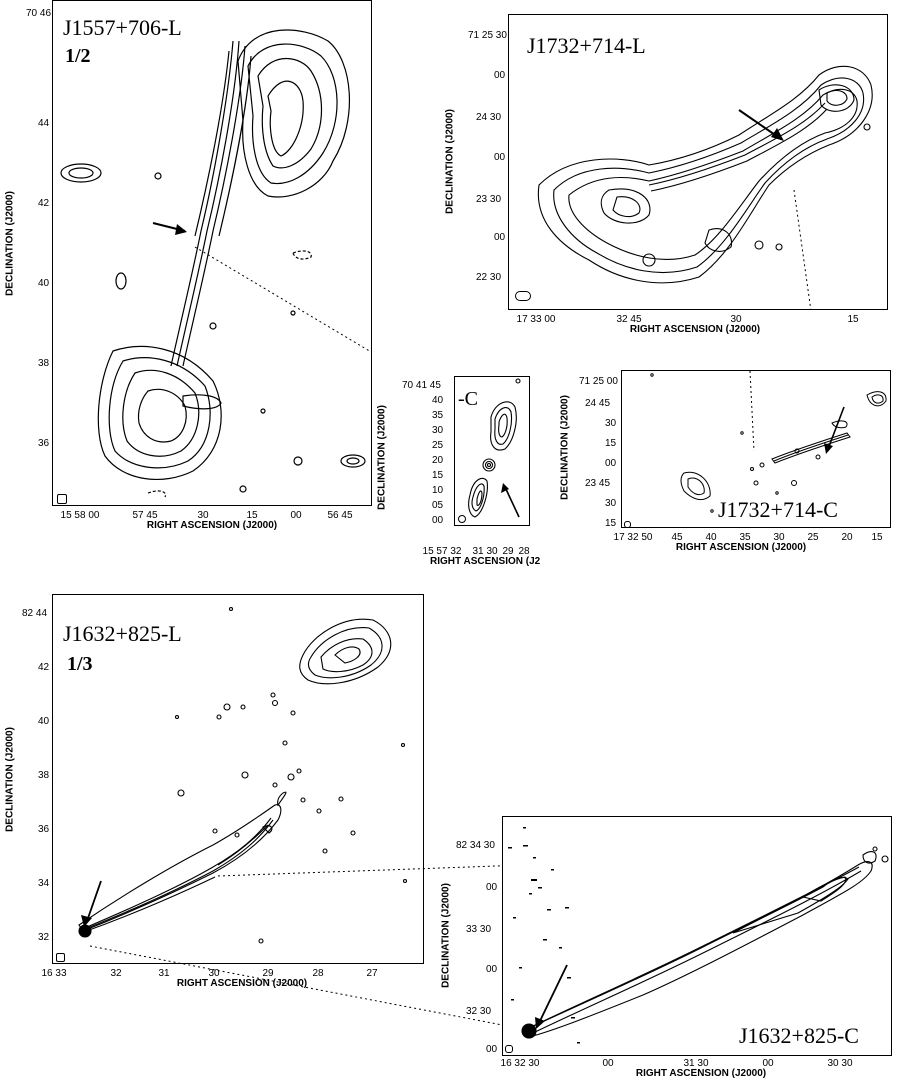 This screenshot has height=1080, width=898. I want to click on dec-tick: 70 41 45, so click(421, 385).